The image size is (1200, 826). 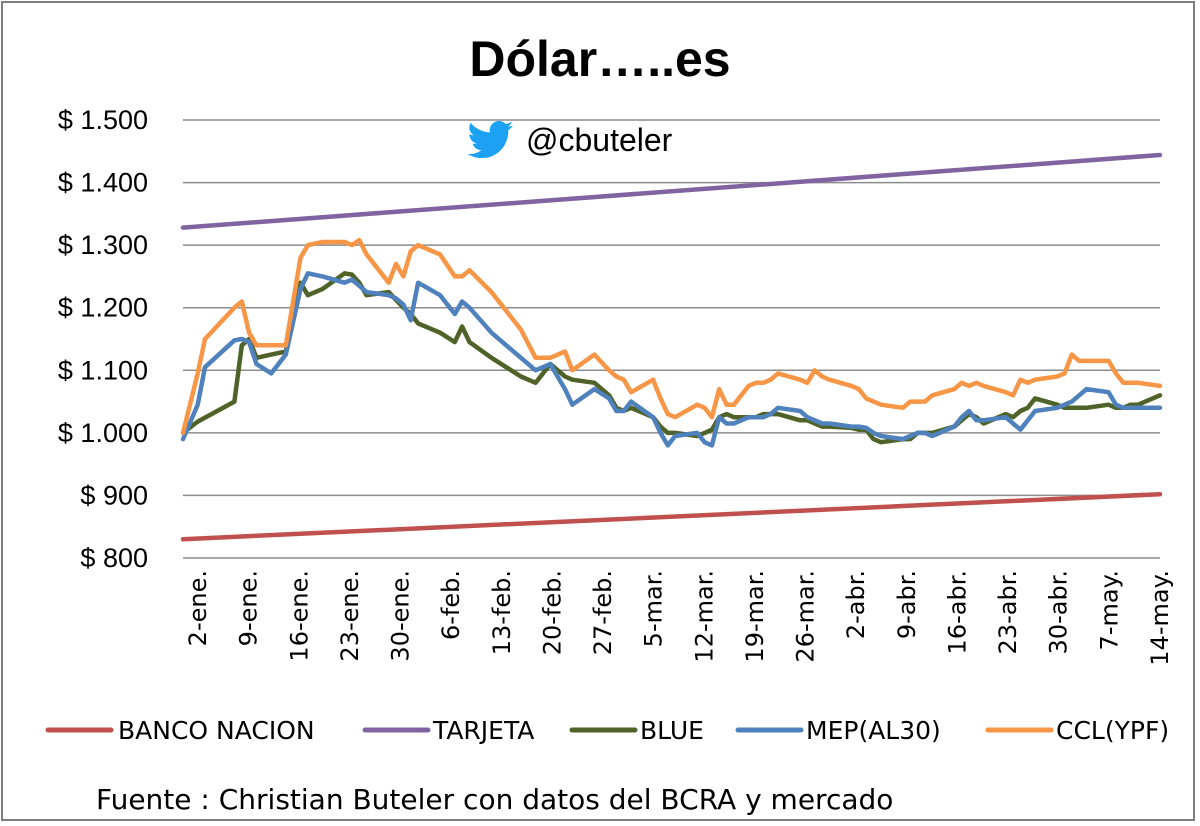 I want to click on y-tick-label: $ 1.200, so click(x=103, y=308).